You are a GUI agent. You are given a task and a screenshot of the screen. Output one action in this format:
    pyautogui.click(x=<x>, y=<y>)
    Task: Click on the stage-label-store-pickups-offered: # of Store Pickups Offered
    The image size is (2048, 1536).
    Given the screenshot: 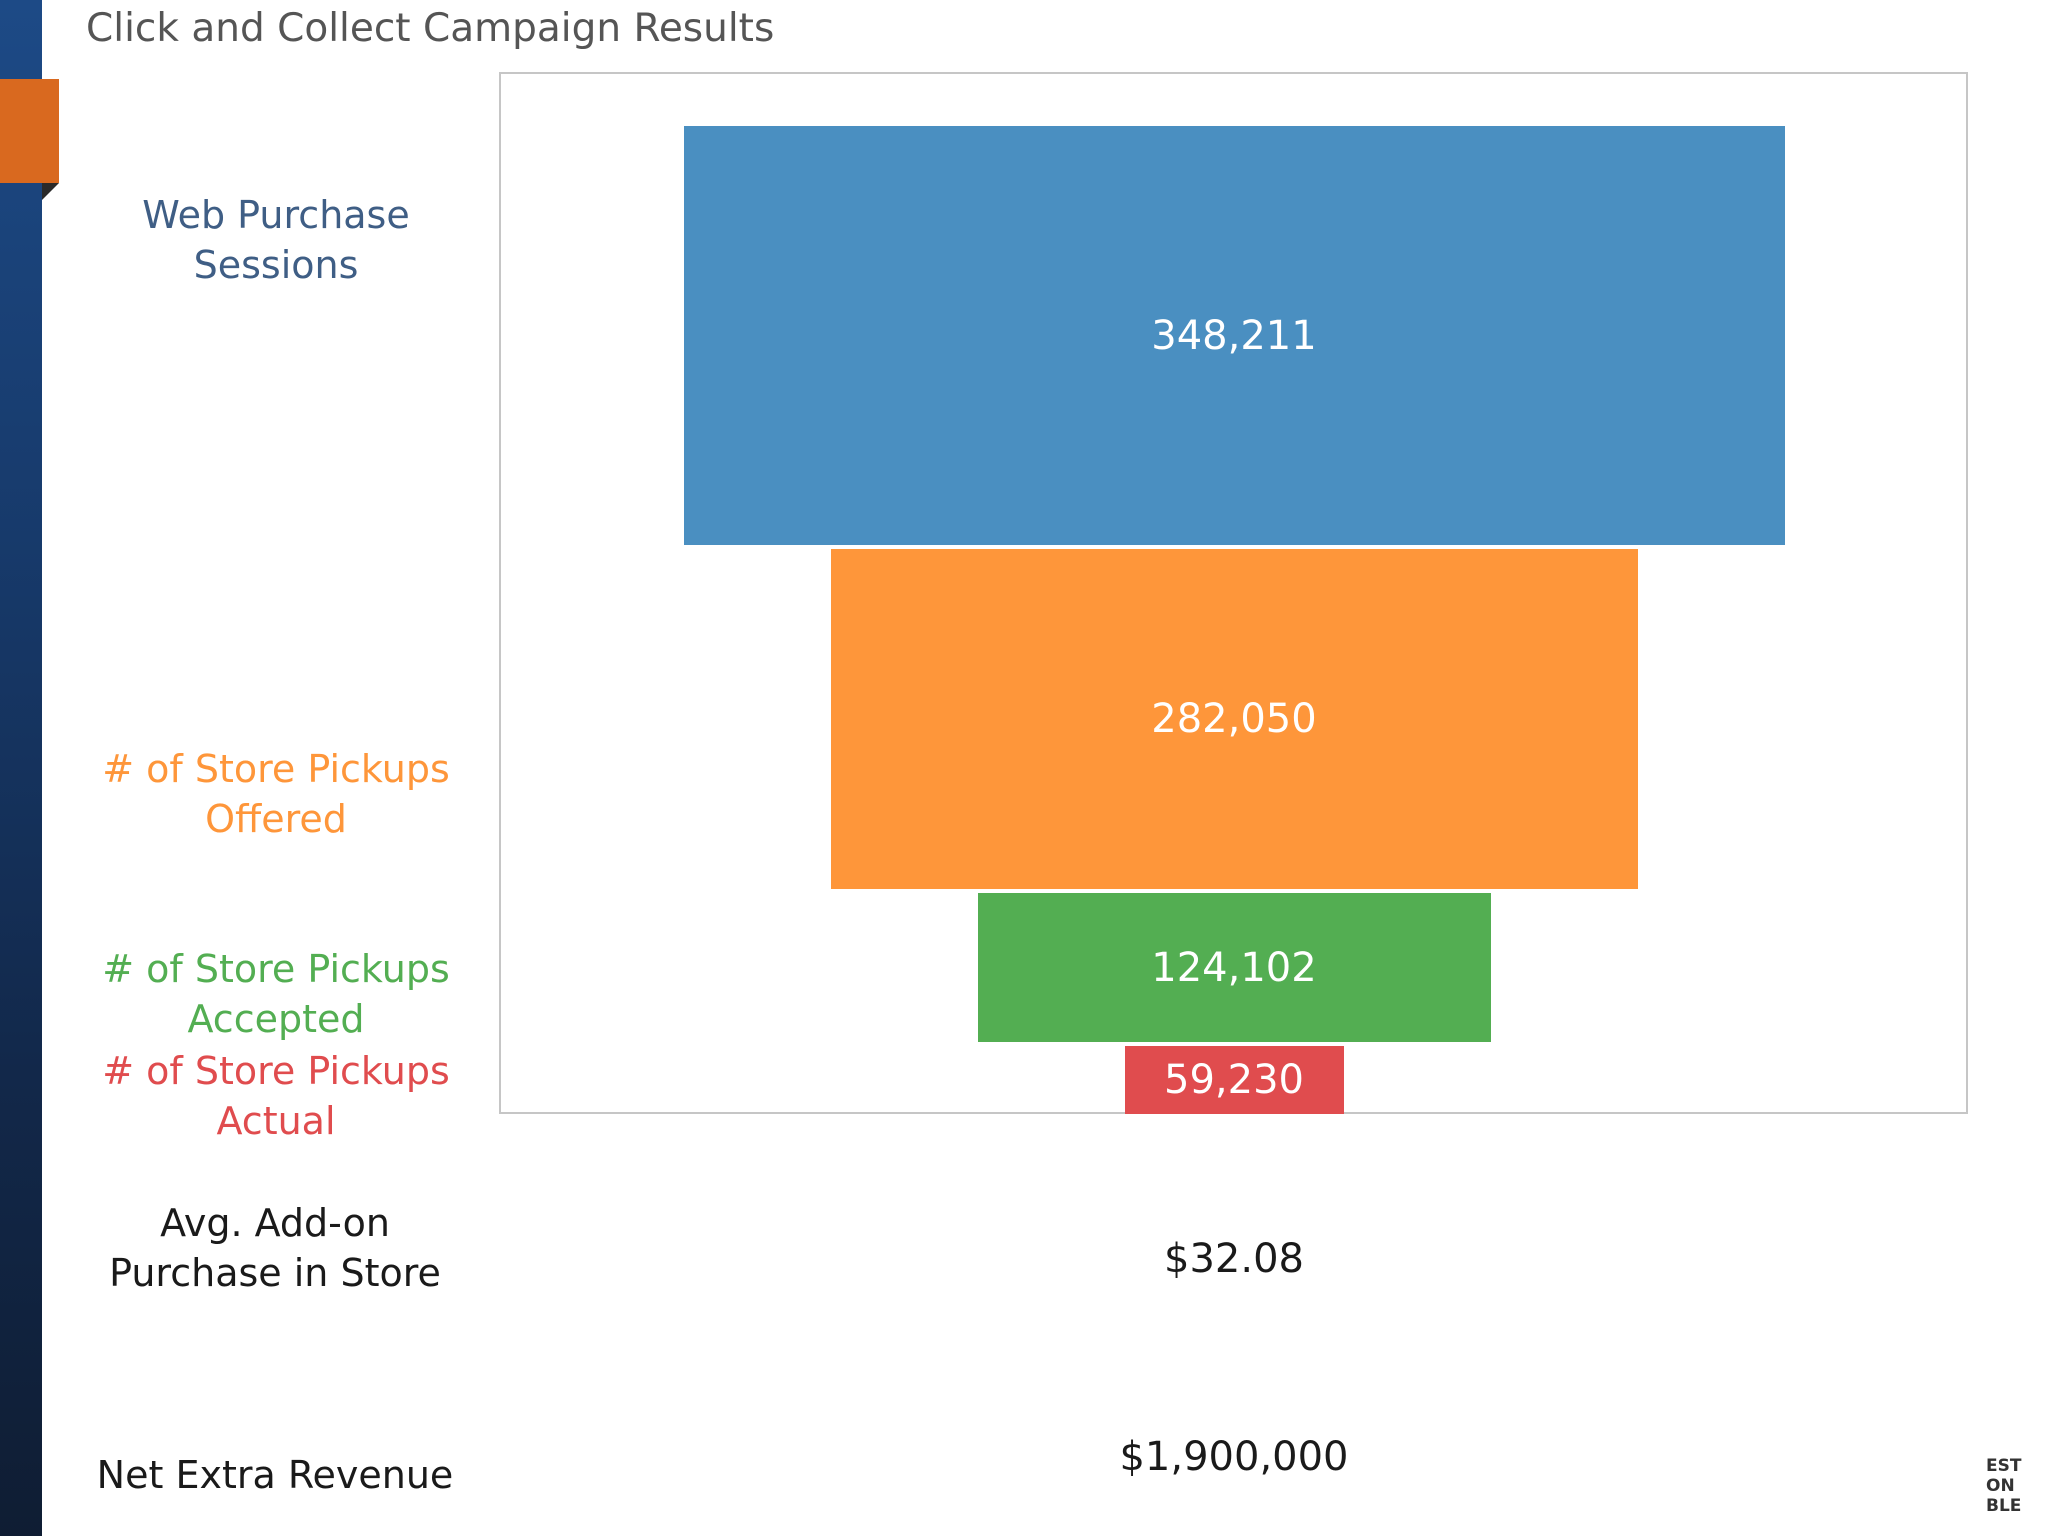 What is the action you would take?
    pyautogui.click(x=276, y=794)
    